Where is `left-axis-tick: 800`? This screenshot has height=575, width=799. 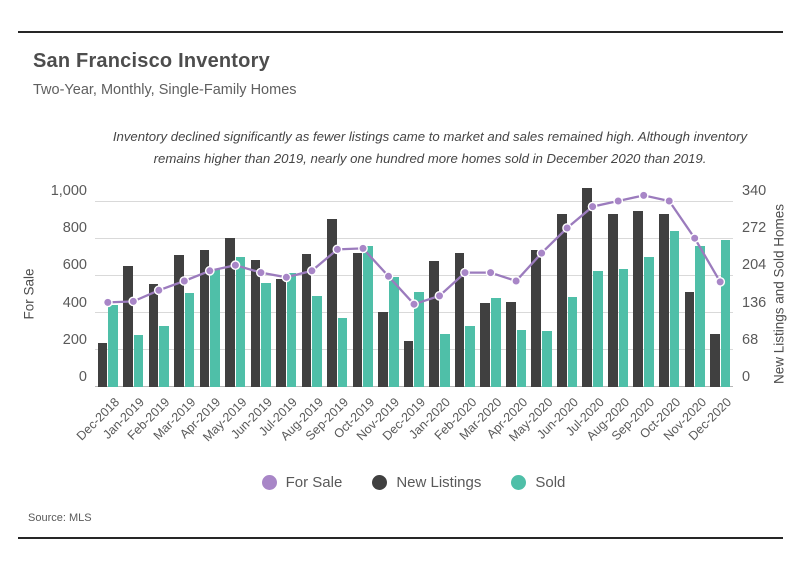 left-axis-tick: 800 is located at coordinates (74, 228).